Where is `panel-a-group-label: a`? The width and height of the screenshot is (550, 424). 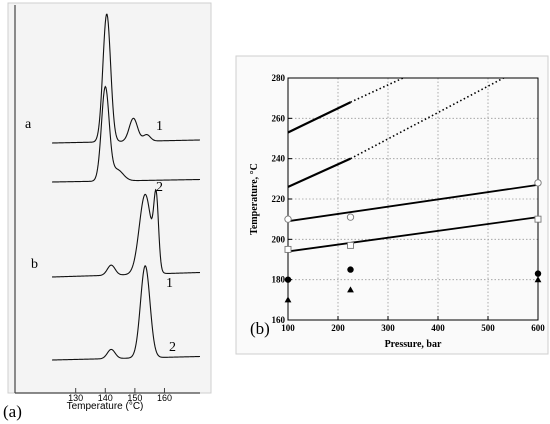
panel-a-group-label: a is located at coordinates (28, 124).